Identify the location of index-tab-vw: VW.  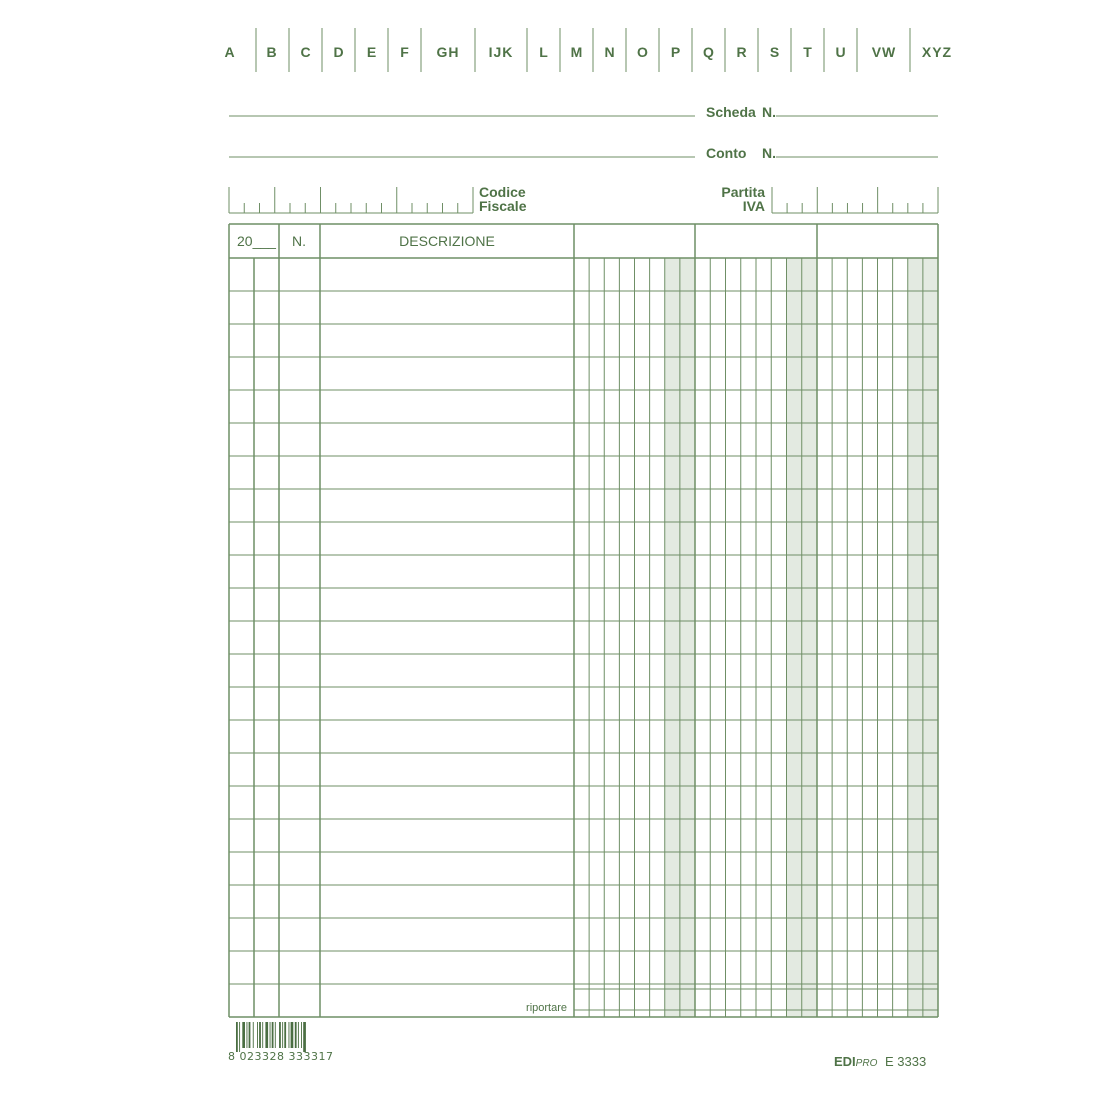
(884, 52).